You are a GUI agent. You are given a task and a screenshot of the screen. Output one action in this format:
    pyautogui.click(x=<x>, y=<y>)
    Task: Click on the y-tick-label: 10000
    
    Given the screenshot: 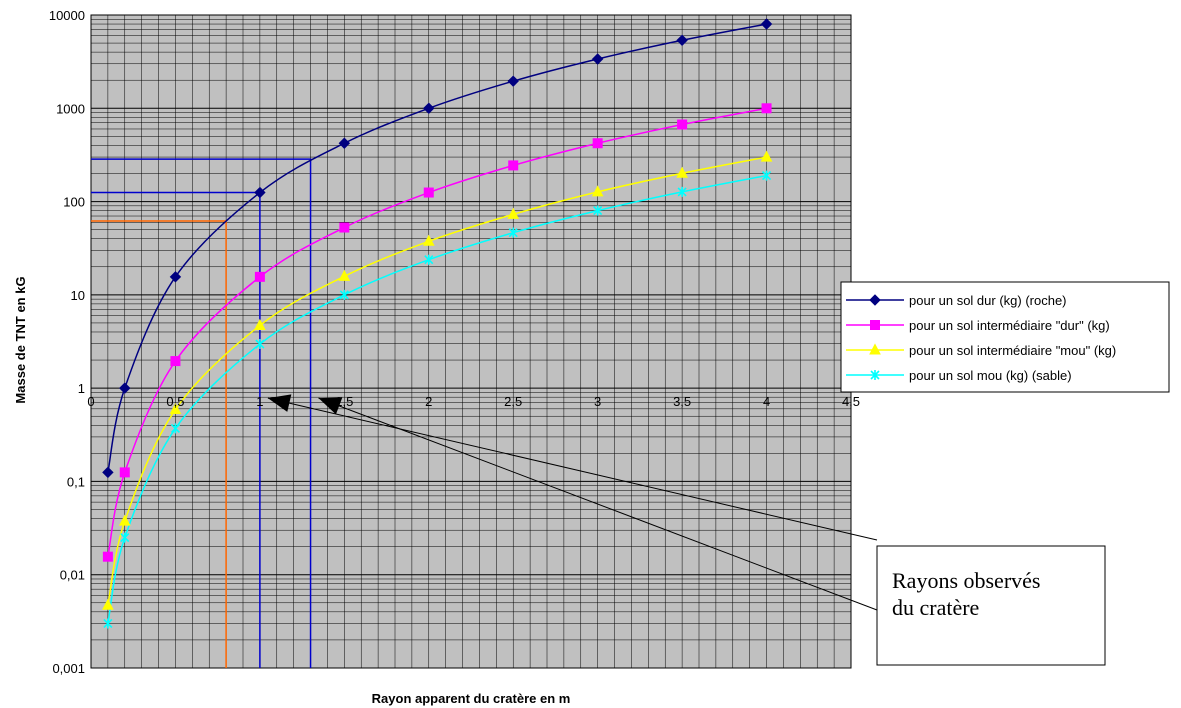 What is the action you would take?
    pyautogui.click(x=67, y=15)
    